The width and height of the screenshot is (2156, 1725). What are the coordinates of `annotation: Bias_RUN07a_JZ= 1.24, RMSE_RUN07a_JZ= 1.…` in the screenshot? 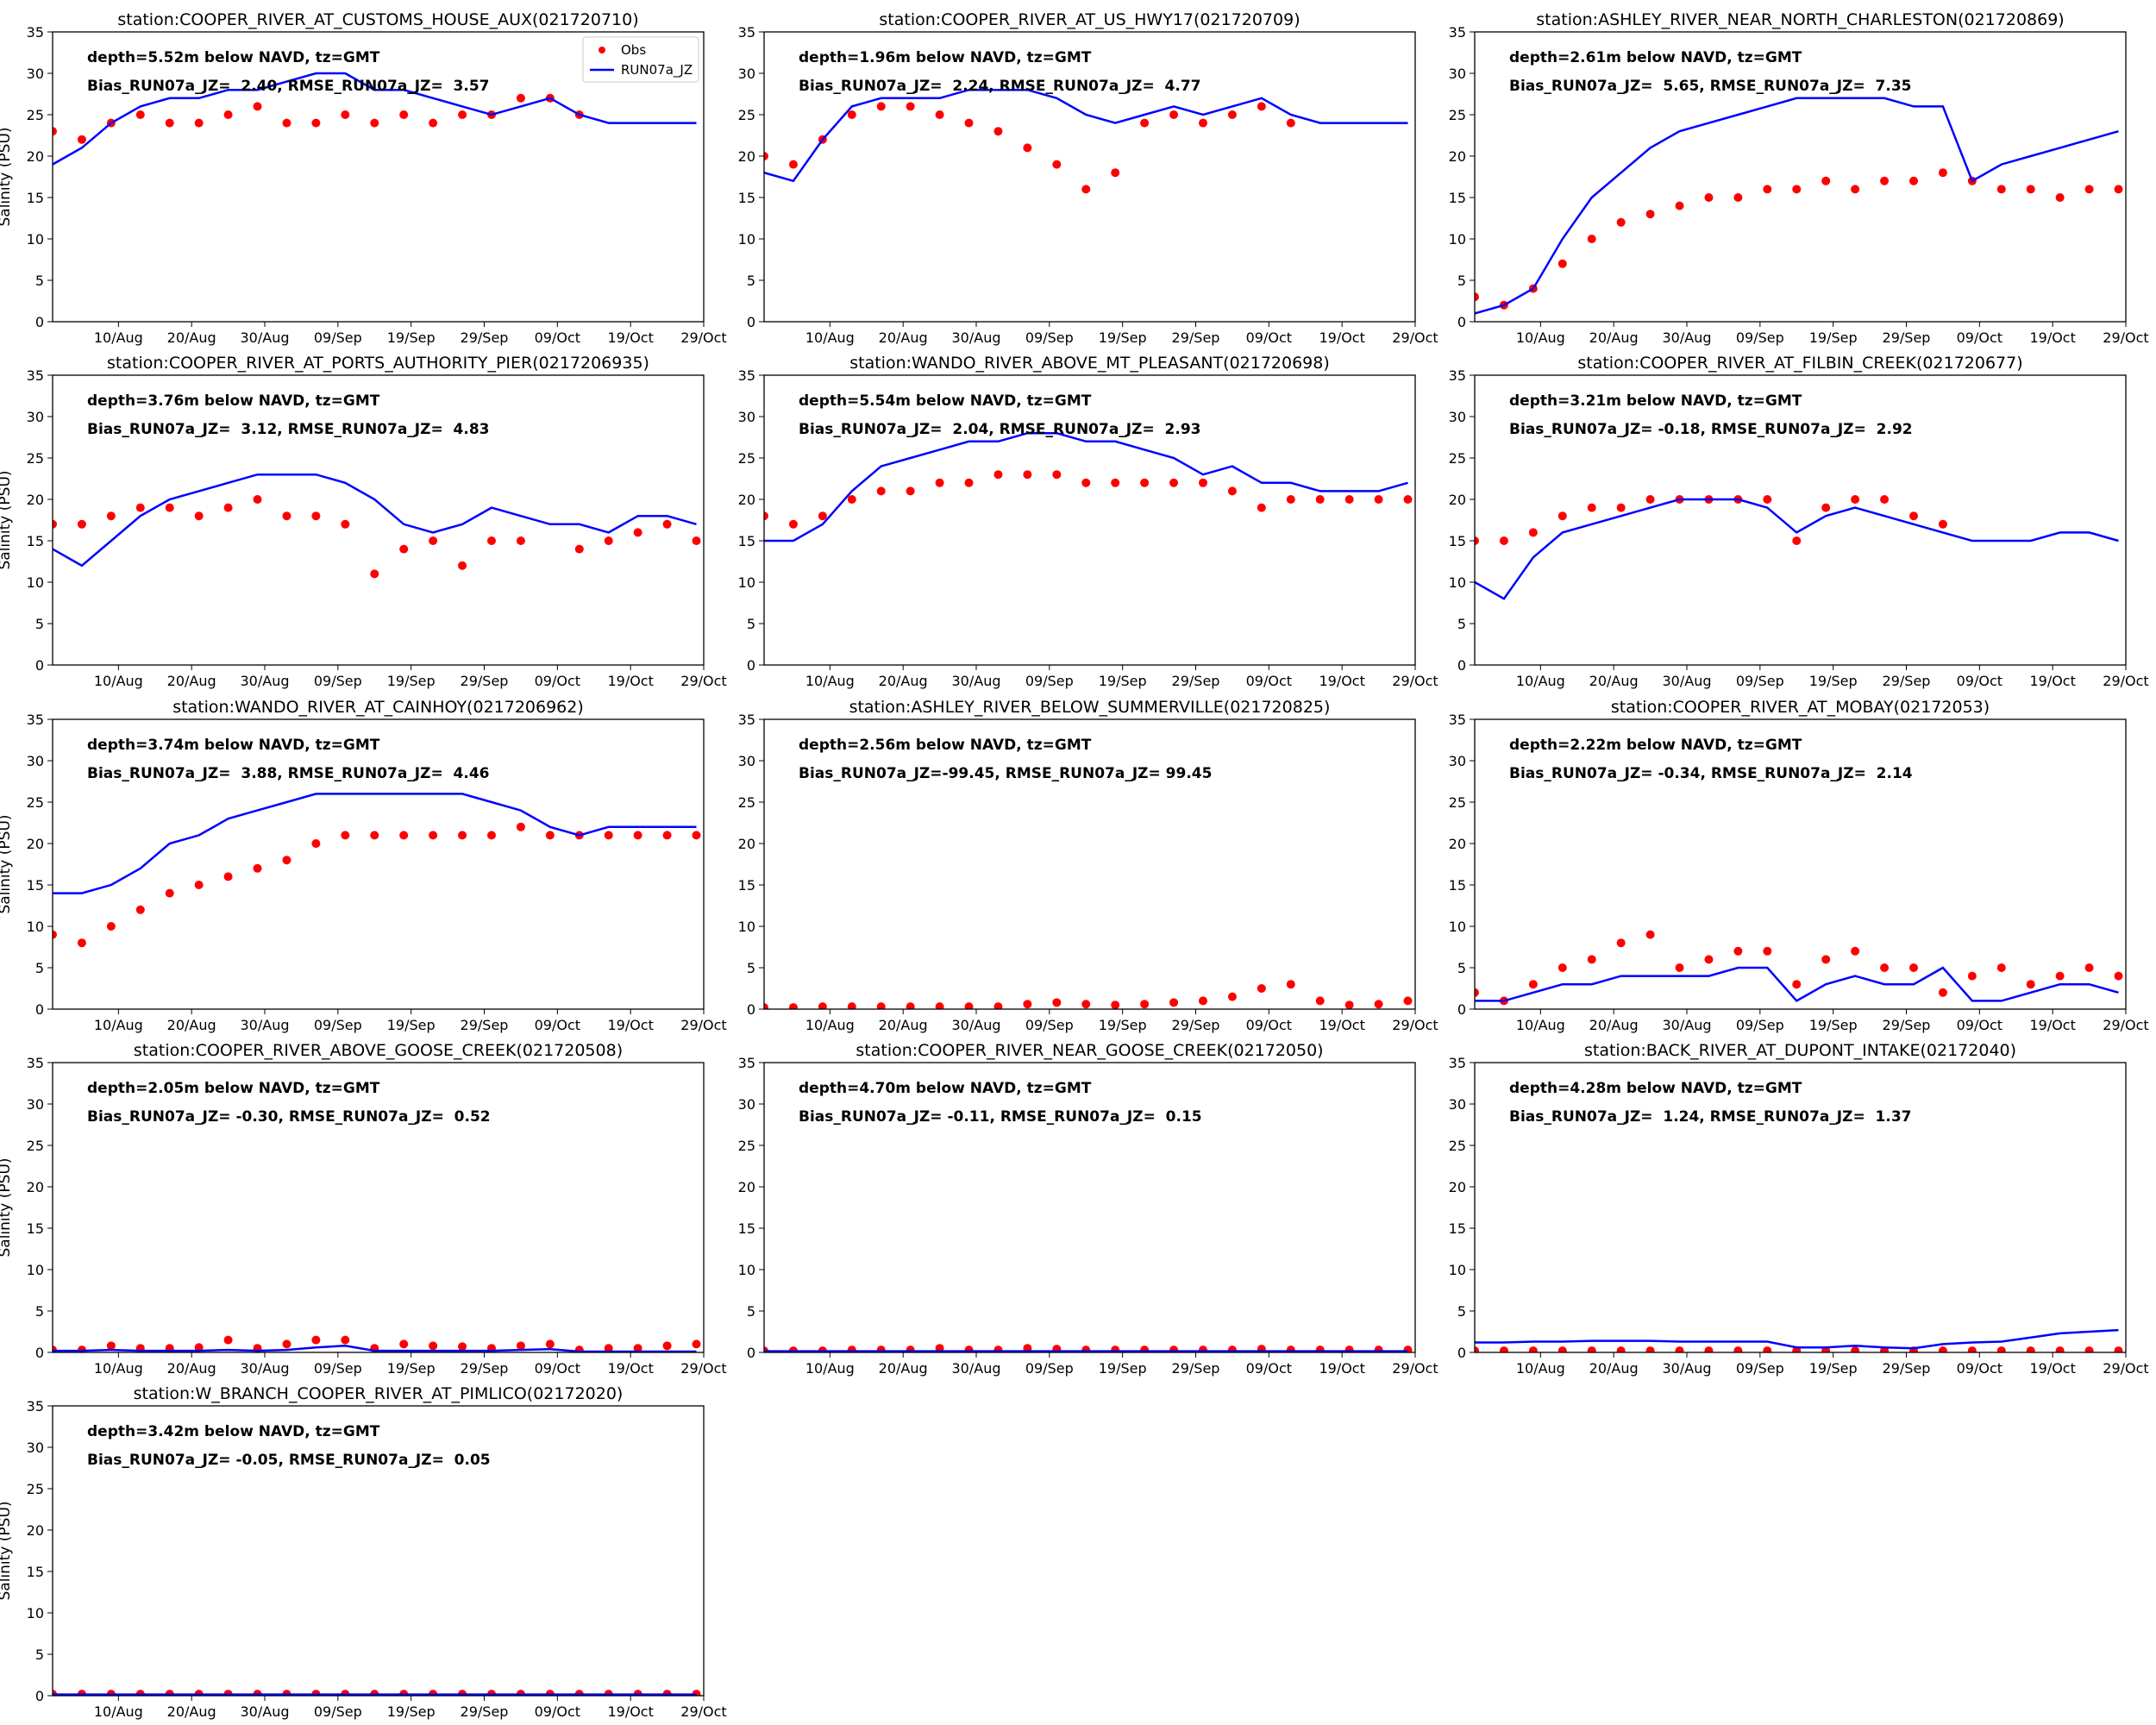 It's located at (1710, 1117).